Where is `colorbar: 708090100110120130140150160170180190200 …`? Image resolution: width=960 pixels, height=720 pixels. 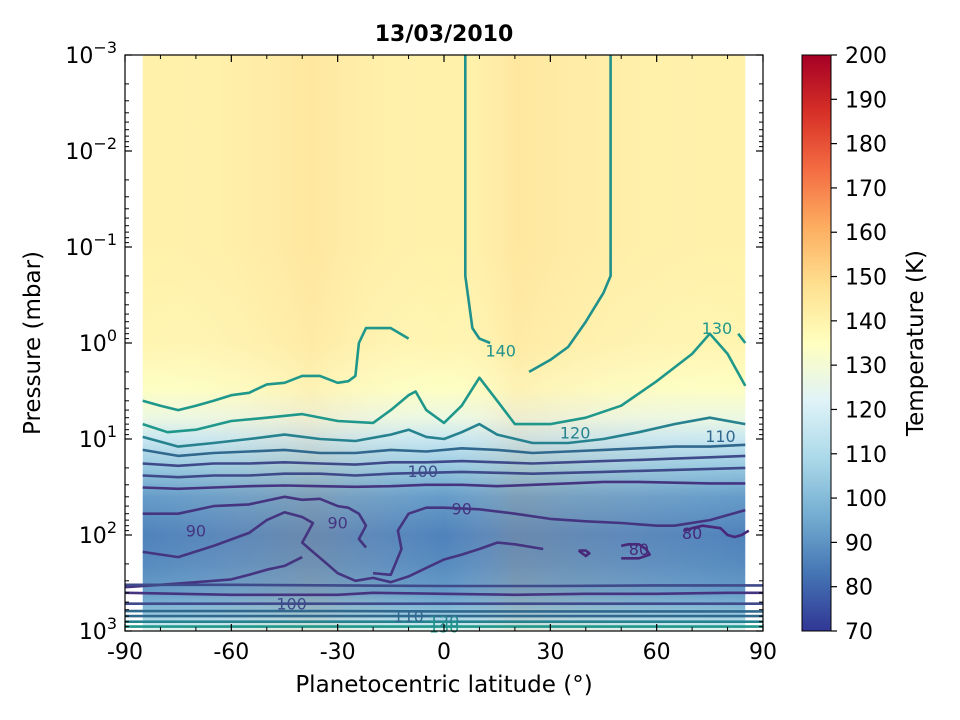 colorbar: 708090100110120130140150160170180190200 … is located at coordinates (865, 344).